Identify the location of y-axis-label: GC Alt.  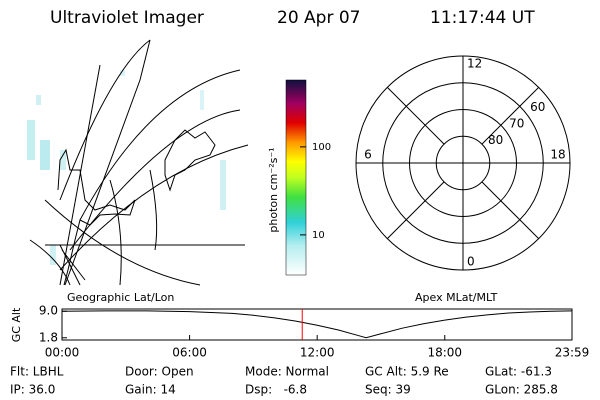
(16, 324).